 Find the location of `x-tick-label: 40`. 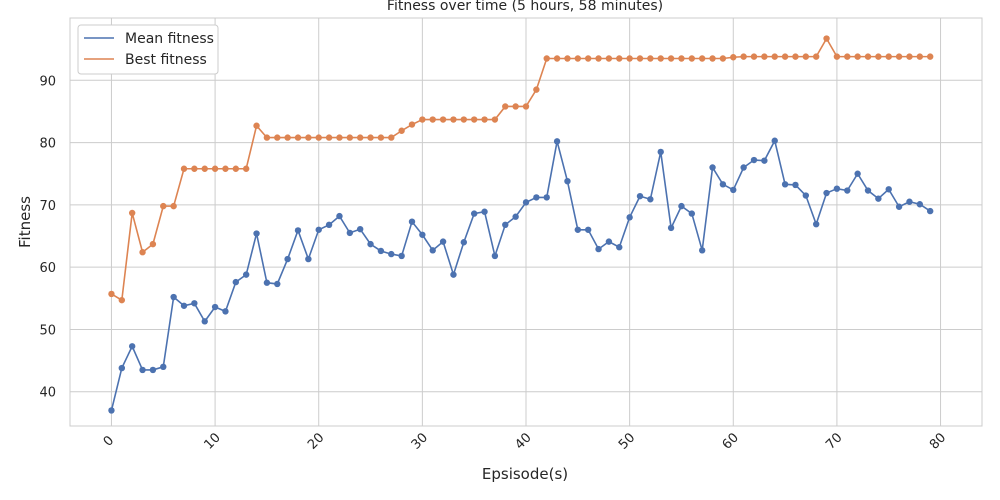

x-tick-label: 40 is located at coordinates (523, 441).